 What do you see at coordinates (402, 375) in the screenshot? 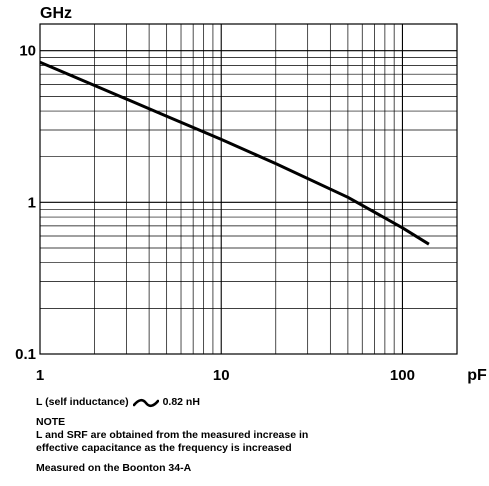
I see `x-tick-label: 100` at bounding box center [402, 375].